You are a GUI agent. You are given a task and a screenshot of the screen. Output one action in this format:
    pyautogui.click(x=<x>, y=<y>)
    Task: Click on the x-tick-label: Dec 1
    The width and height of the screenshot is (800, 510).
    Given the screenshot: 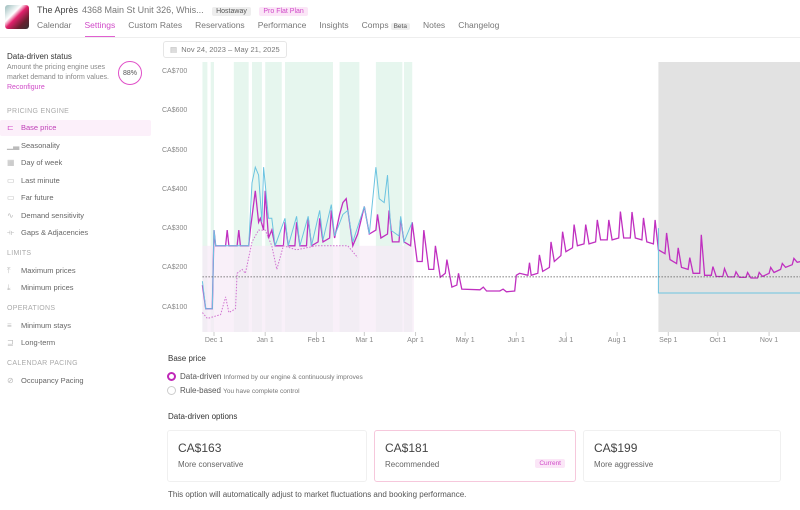 What is the action you would take?
    pyautogui.click(x=214, y=340)
    